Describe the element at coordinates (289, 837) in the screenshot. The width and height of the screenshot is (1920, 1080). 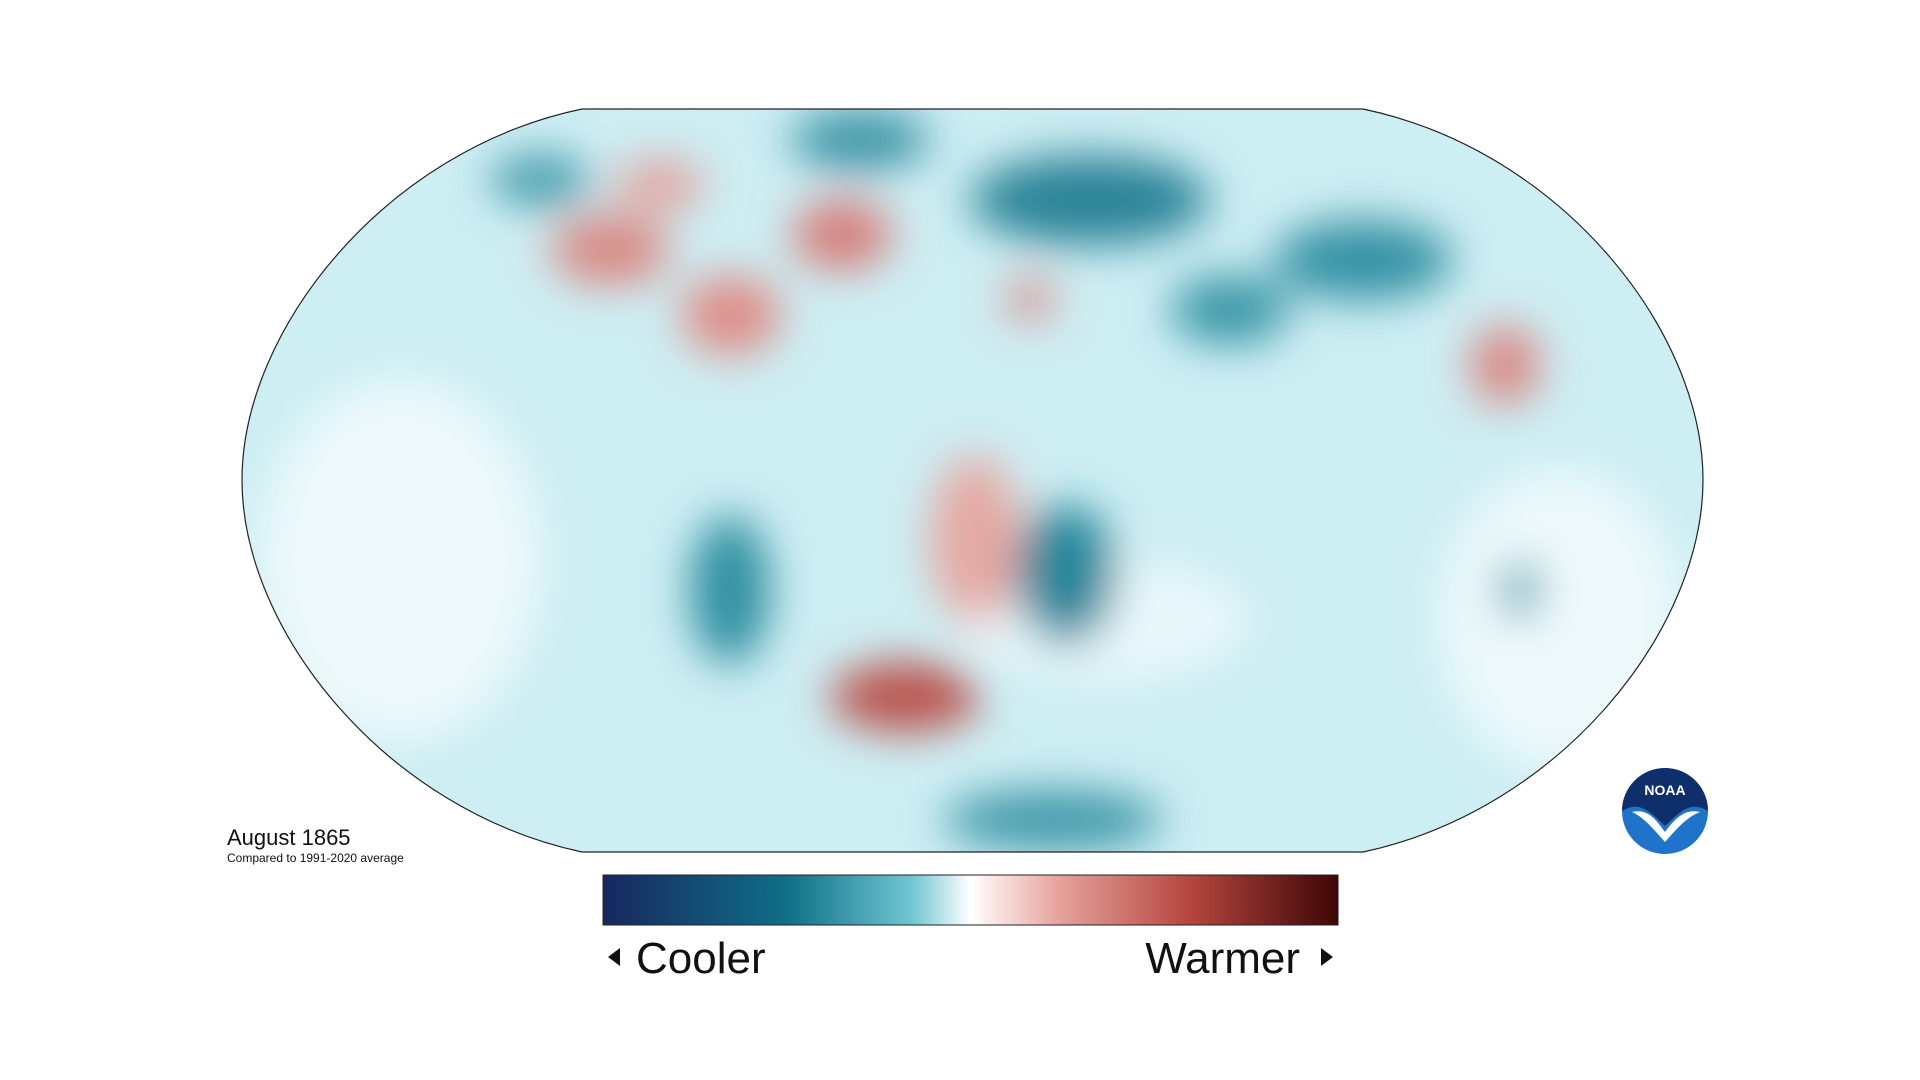
I see `map-title: August 1865` at that location.